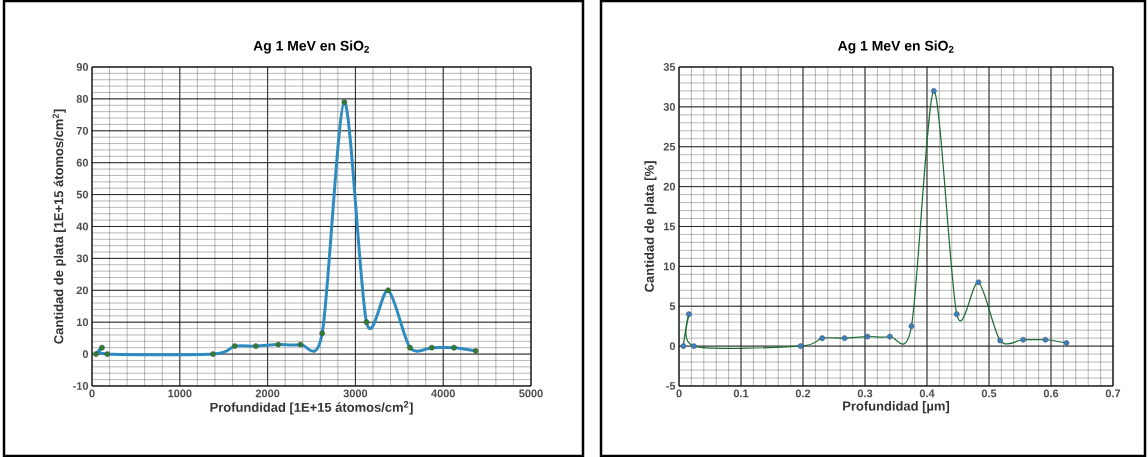  Describe the element at coordinates (672, 306) in the screenshot. I see `y-tick-label: 5` at that location.